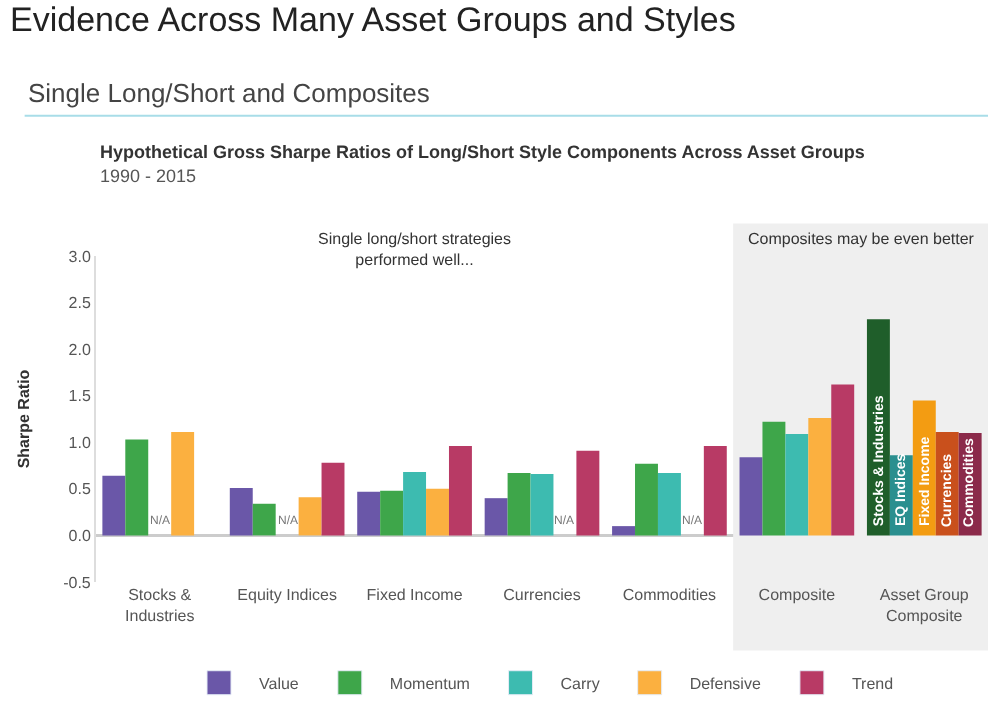 Image resolution: width=1000 pixels, height=724 pixels. Describe the element at coordinates (725, 683) in the screenshot. I see `legend-label: Defensive` at that location.